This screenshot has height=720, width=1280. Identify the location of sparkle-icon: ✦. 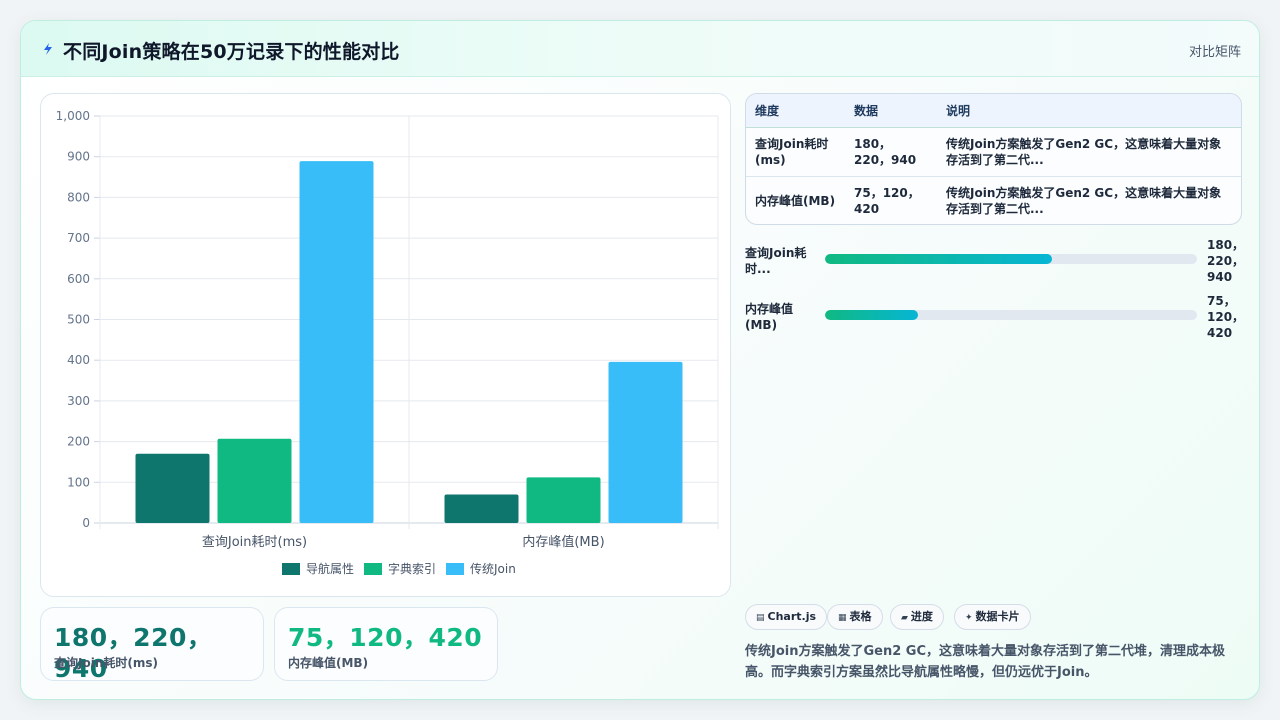
(969, 618).